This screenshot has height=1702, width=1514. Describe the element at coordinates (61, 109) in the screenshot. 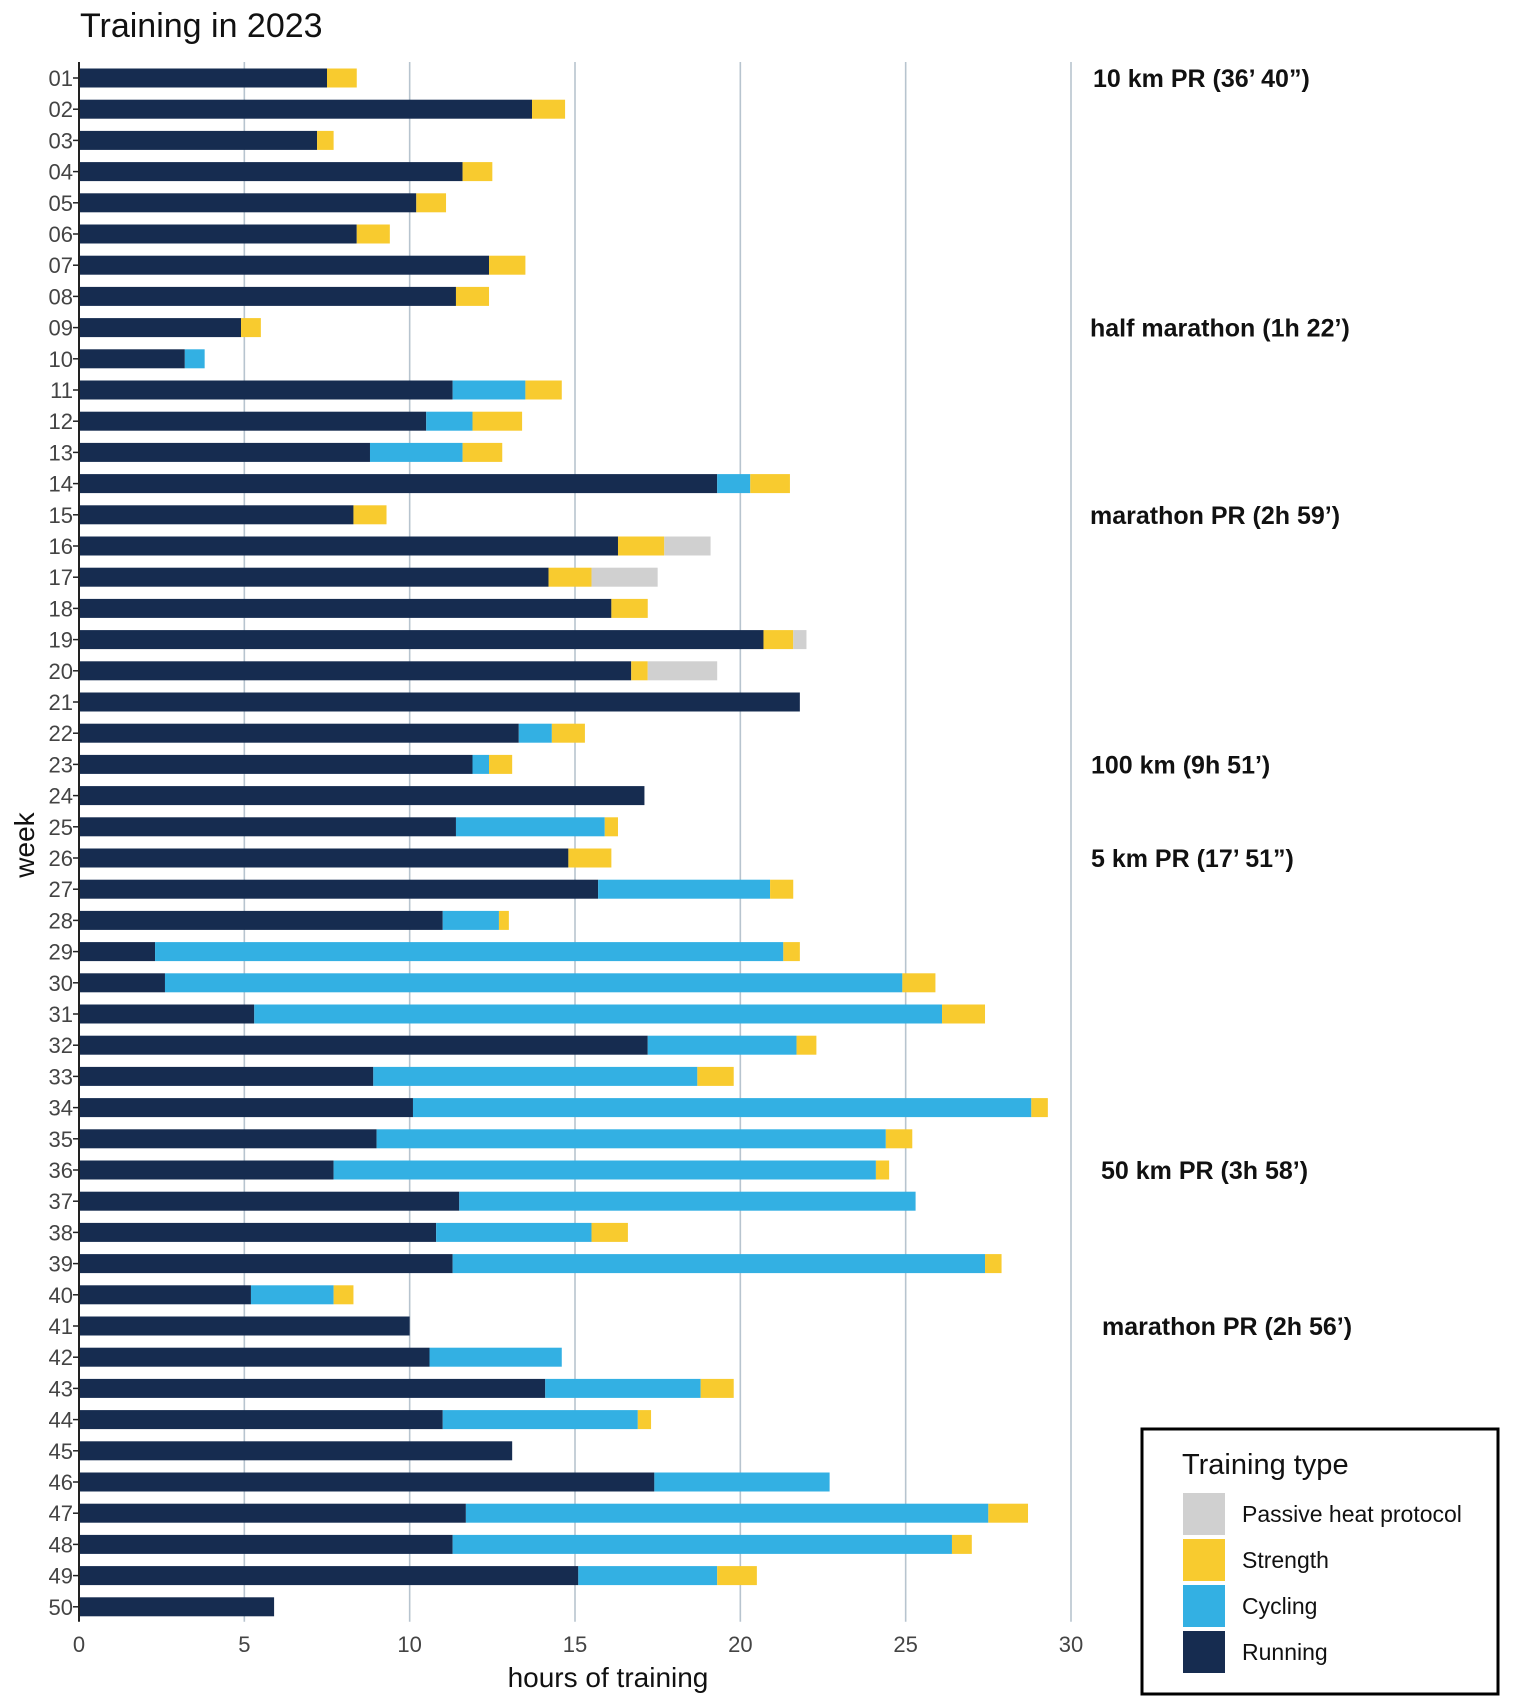

I see `y-tick-label: 02` at that location.